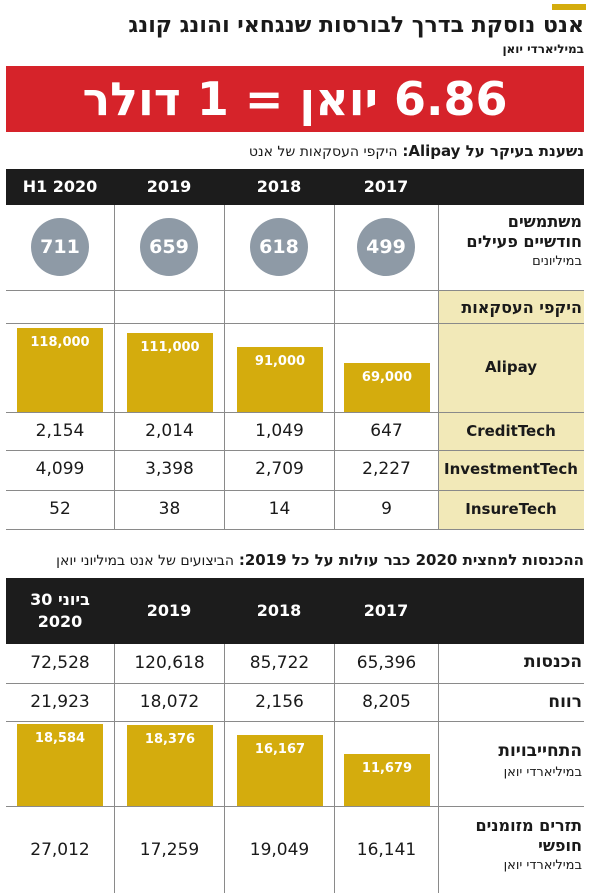  I want to click on exchange-rate-banner: 6.86 יואן = 1 דולר, so click(295, 99).